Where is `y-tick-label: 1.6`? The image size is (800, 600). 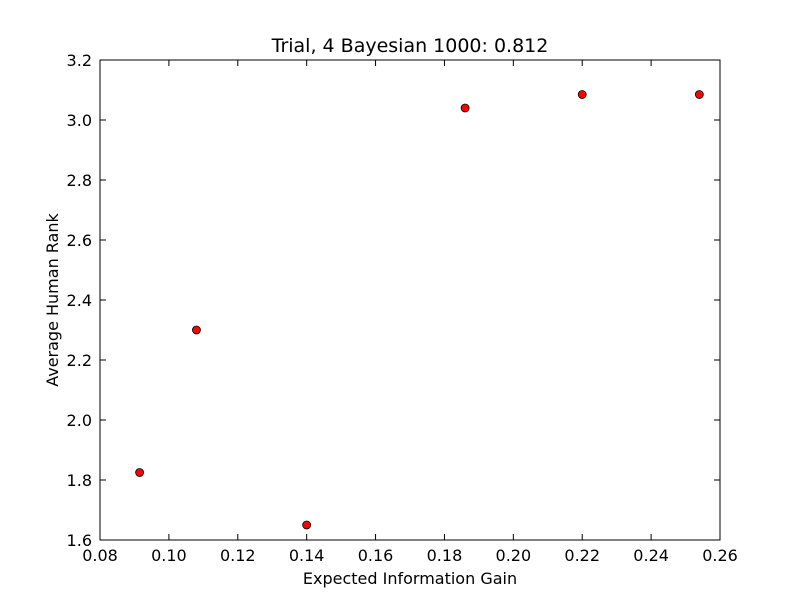
y-tick-label: 1.6 is located at coordinates (79, 540).